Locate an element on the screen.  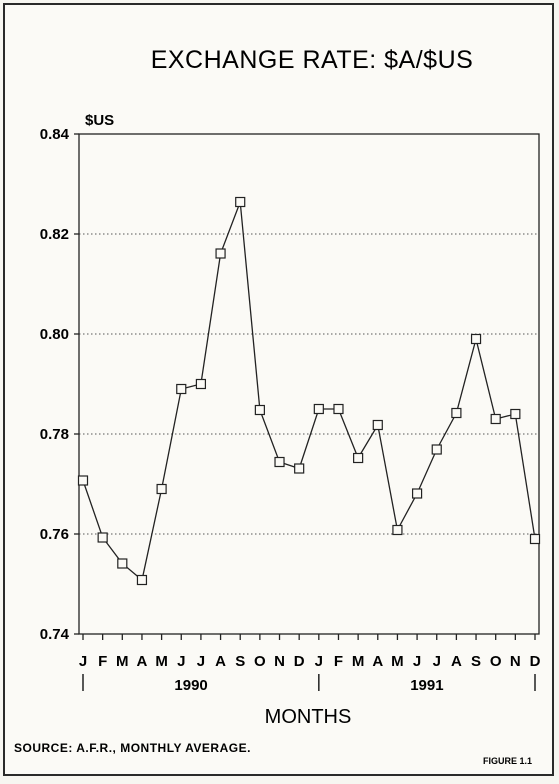
y-tick-label: 0.84 is located at coordinates (55, 134).